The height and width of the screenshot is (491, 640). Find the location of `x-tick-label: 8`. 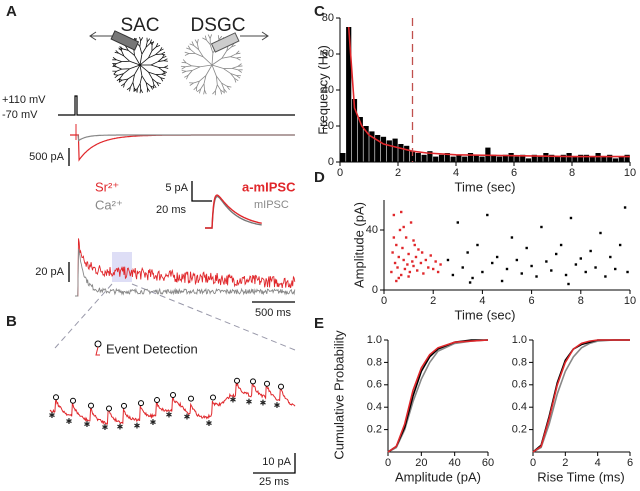

x-tick-label: 8 is located at coordinates (572, 173).